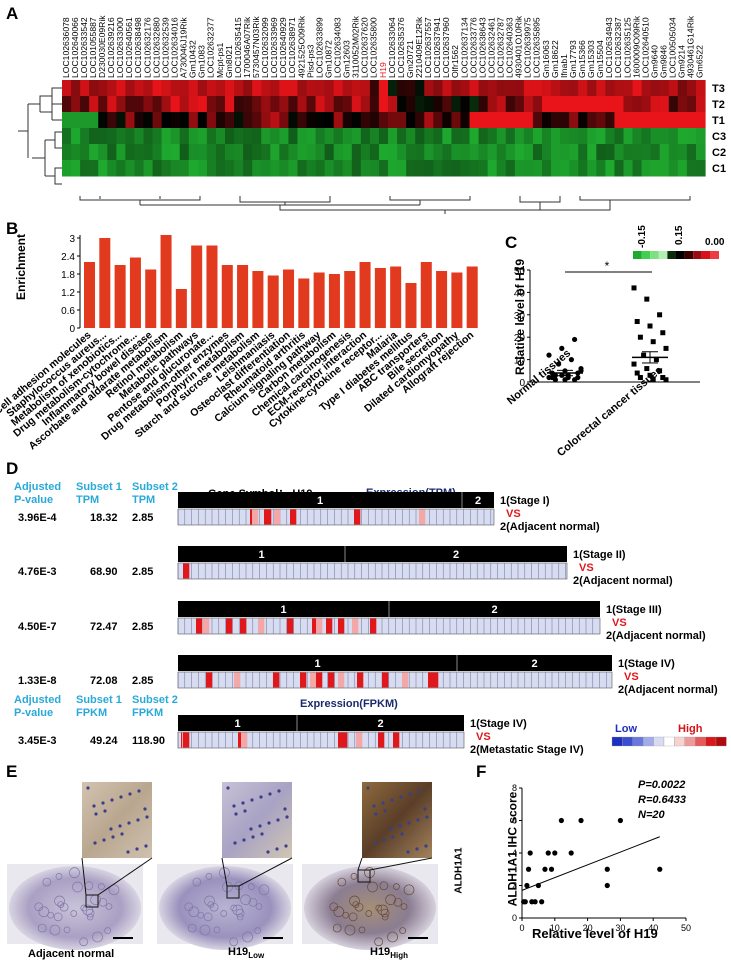  Describe the element at coordinates (415, 355) in the screenshot. I see `category-label: Bile secretion` at that location.